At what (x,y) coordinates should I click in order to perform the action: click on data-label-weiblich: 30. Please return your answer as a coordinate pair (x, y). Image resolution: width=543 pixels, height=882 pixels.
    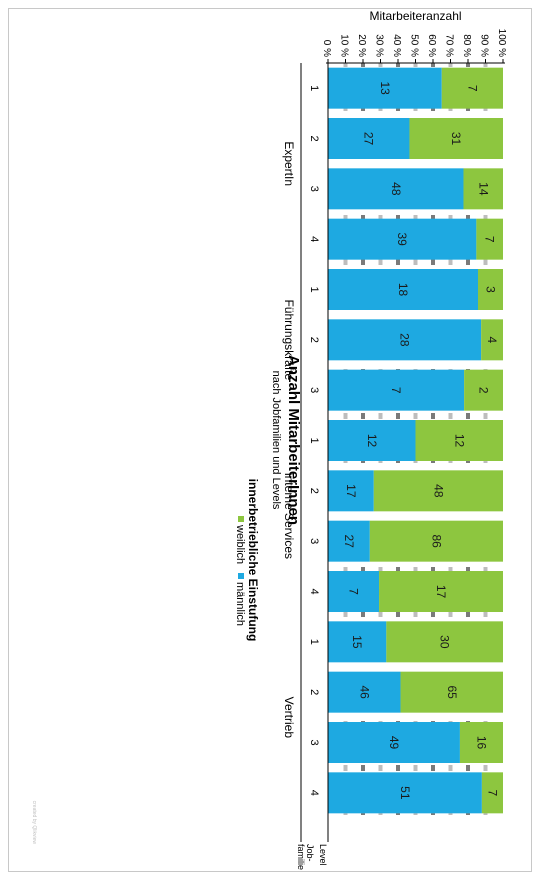
    Looking at the image, I should click on (445, 642).